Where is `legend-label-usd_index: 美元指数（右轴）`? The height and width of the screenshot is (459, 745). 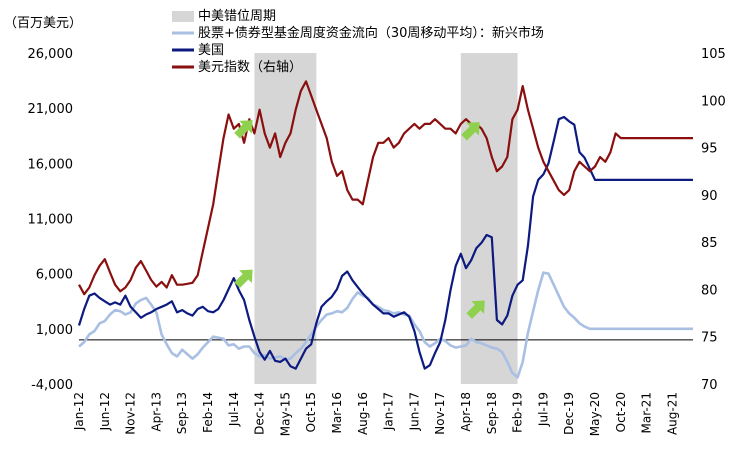 legend-label-usd_index: 美元指数（右轴） is located at coordinates (250, 67).